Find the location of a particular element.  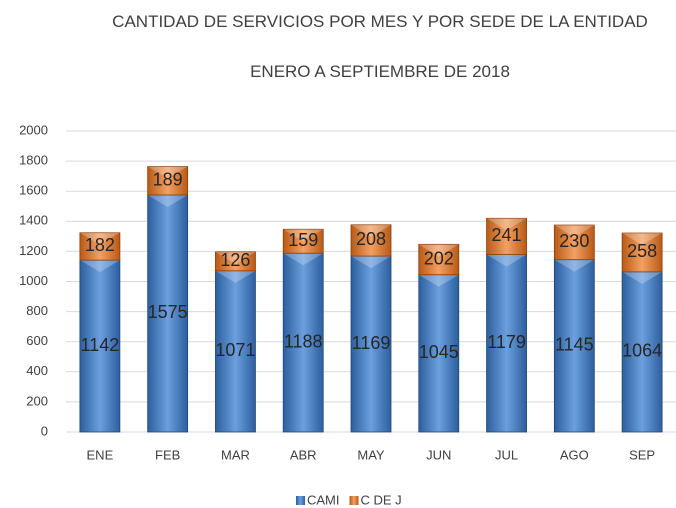

x-tick-label: ABR is located at coordinates (303, 454).